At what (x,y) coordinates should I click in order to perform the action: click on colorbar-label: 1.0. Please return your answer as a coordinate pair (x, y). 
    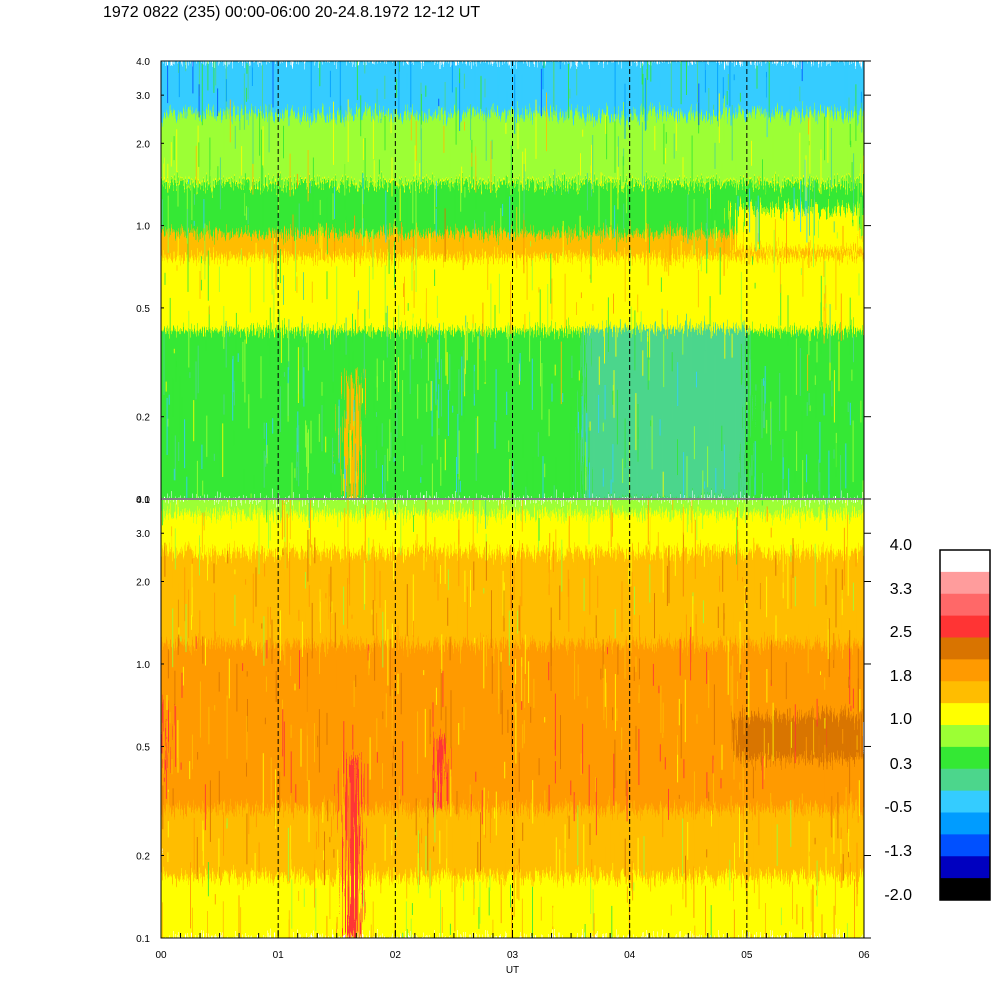
    Looking at the image, I should click on (901, 719).